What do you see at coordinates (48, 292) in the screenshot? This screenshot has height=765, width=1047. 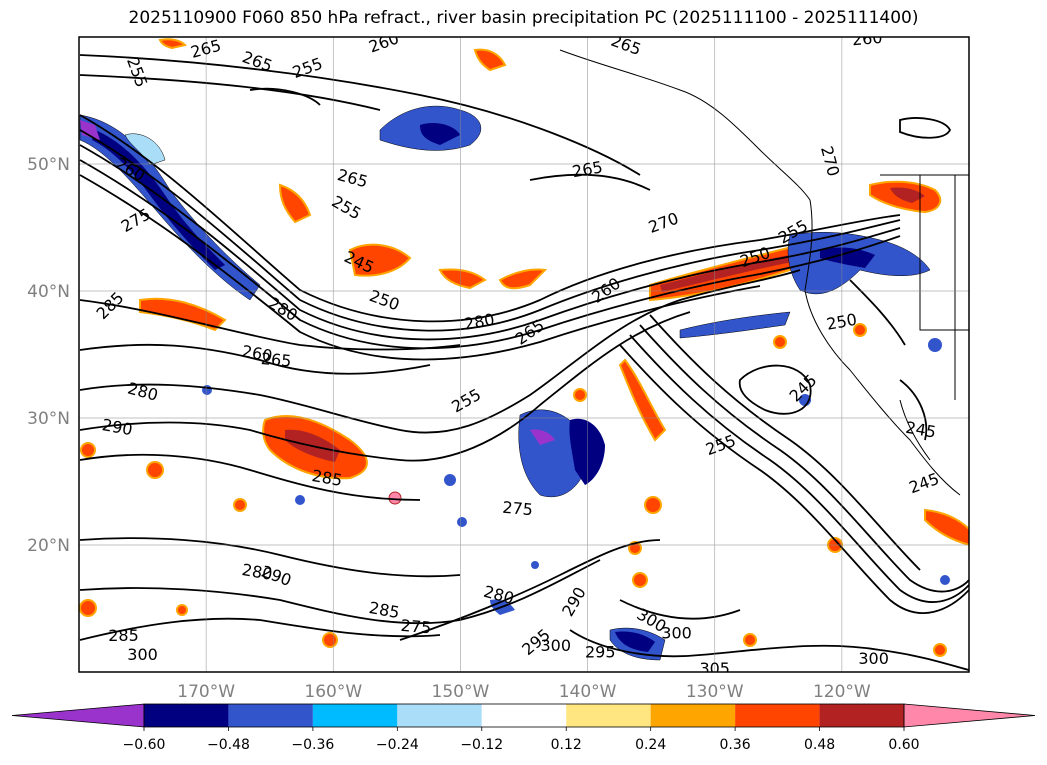 I see `lat-tick-label: 40°N` at bounding box center [48, 292].